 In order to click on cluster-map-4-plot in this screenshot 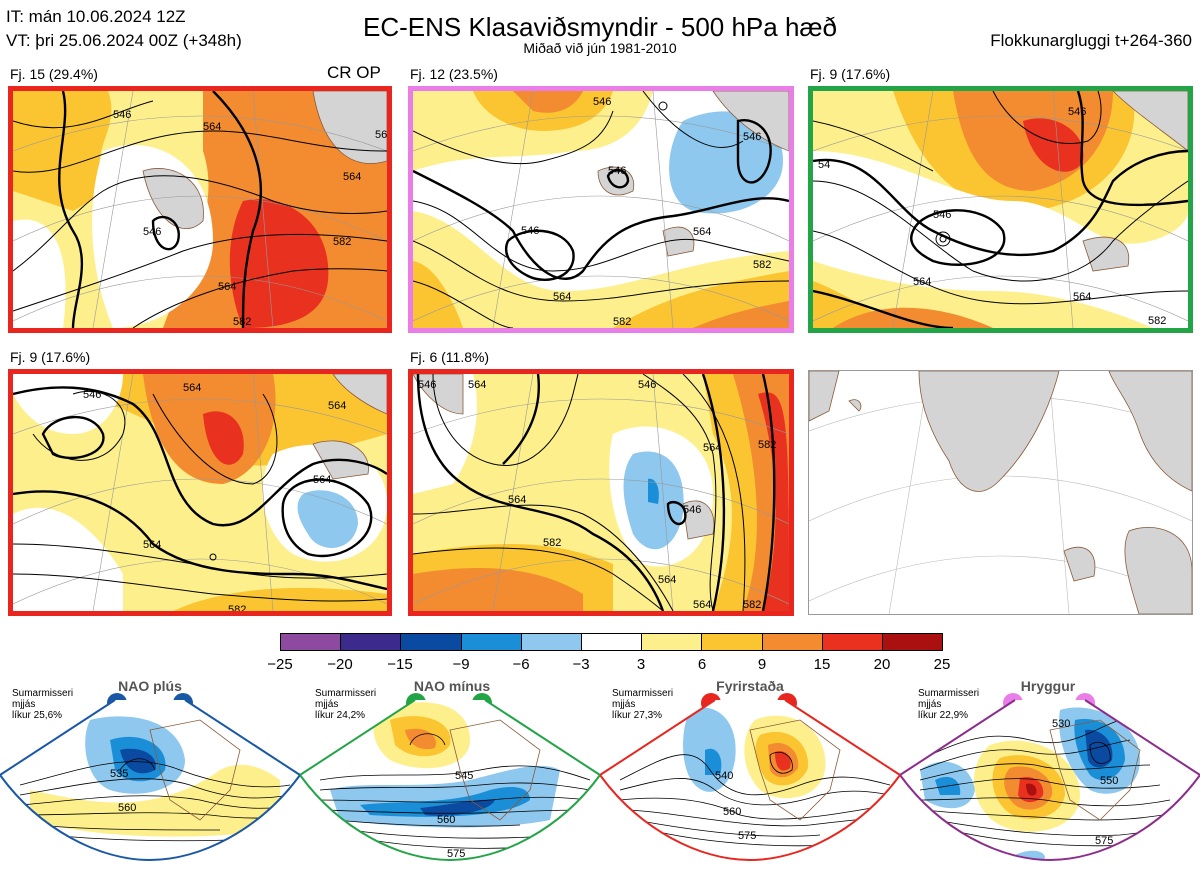, I will do `click(200, 492)`.